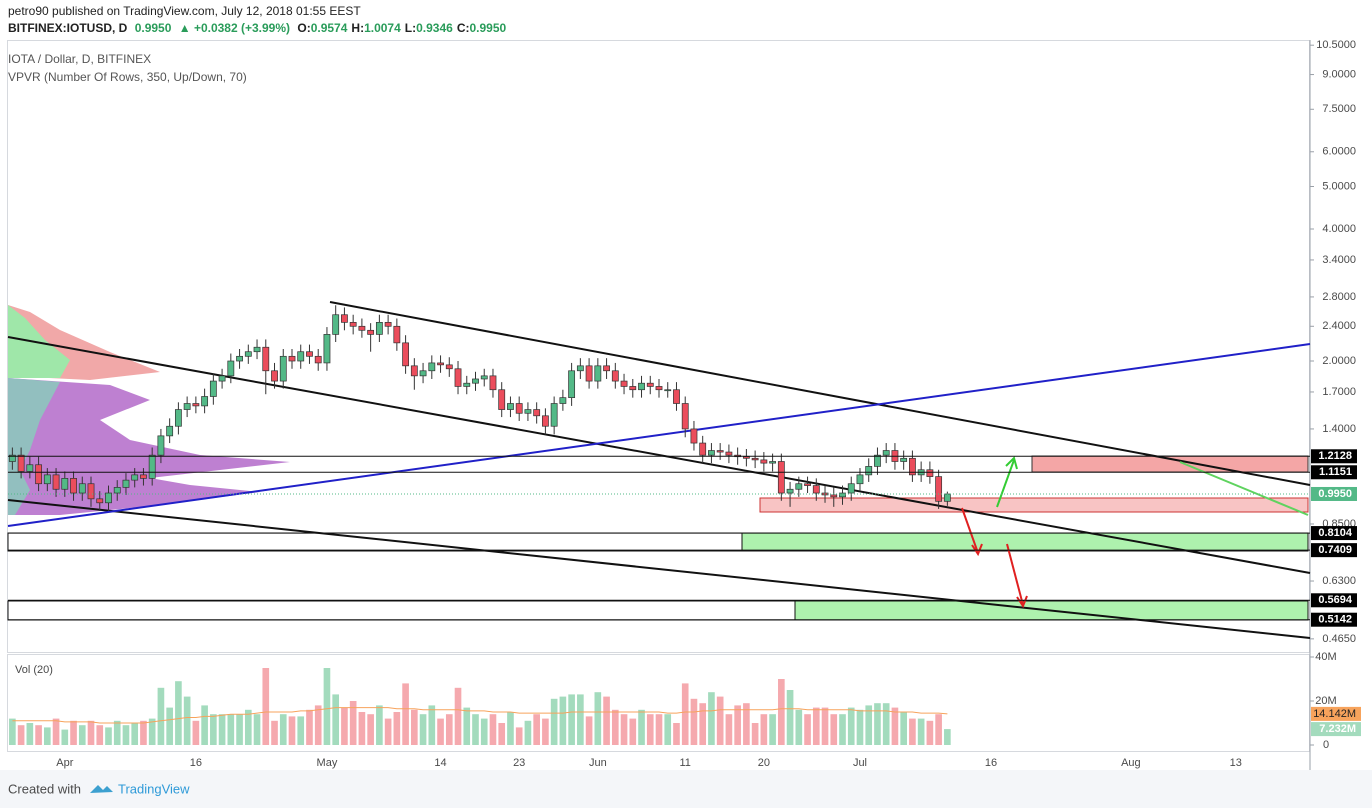  What do you see at coordinates (1236, 763) in the screenshot?
I see `x-tick-label: 13` at bounding box center [1236, 763].